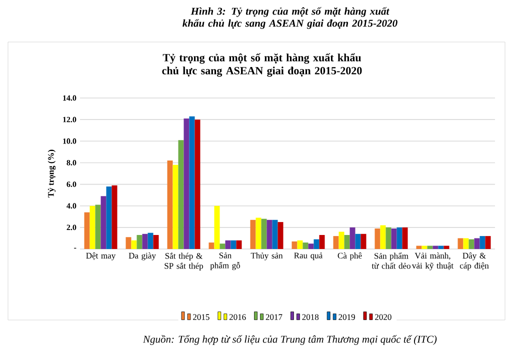 The width and height of the screenshot is (525, 360). I want to click on chart-subtitle: Tỷ trọng của một số mặt hàng xuất khẩu chủ lực sang ASEAN giai đoạn 2015-2020, so click(262, 65).